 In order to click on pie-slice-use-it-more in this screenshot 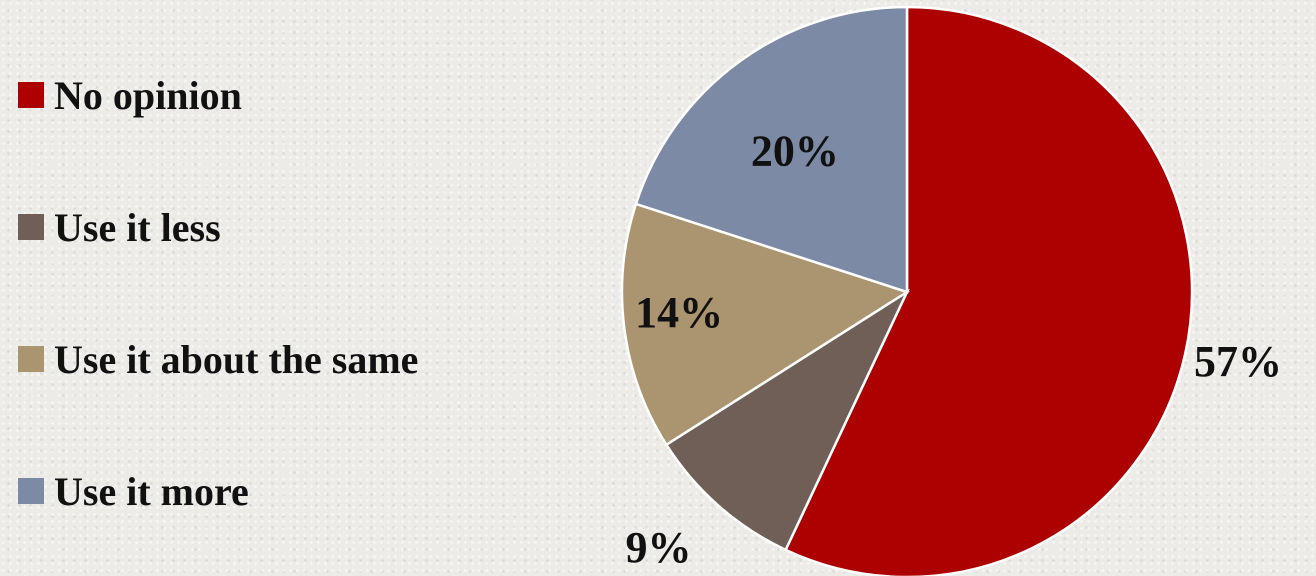, I will do `click(771, 149)`.